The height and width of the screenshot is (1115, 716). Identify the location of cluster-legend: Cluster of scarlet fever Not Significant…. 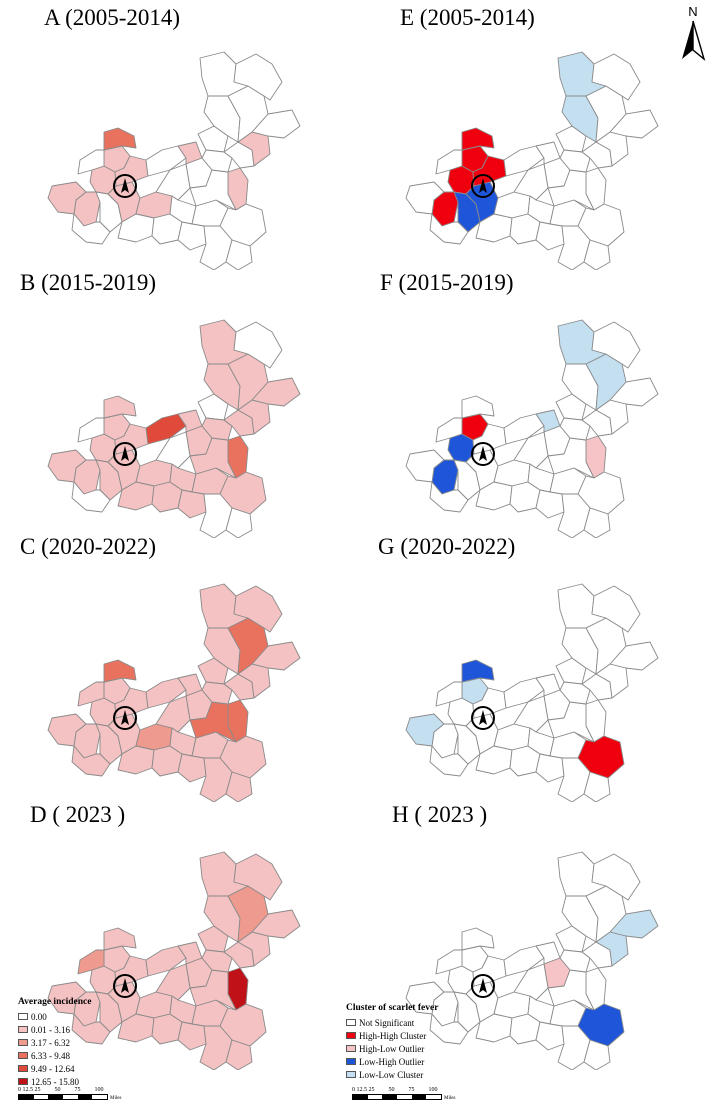
(392, 1042).